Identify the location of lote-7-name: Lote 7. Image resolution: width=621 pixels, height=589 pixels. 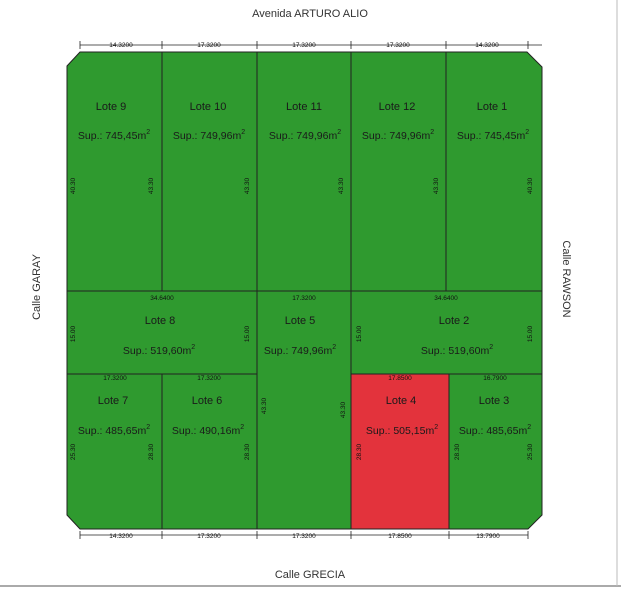
(113, 401).